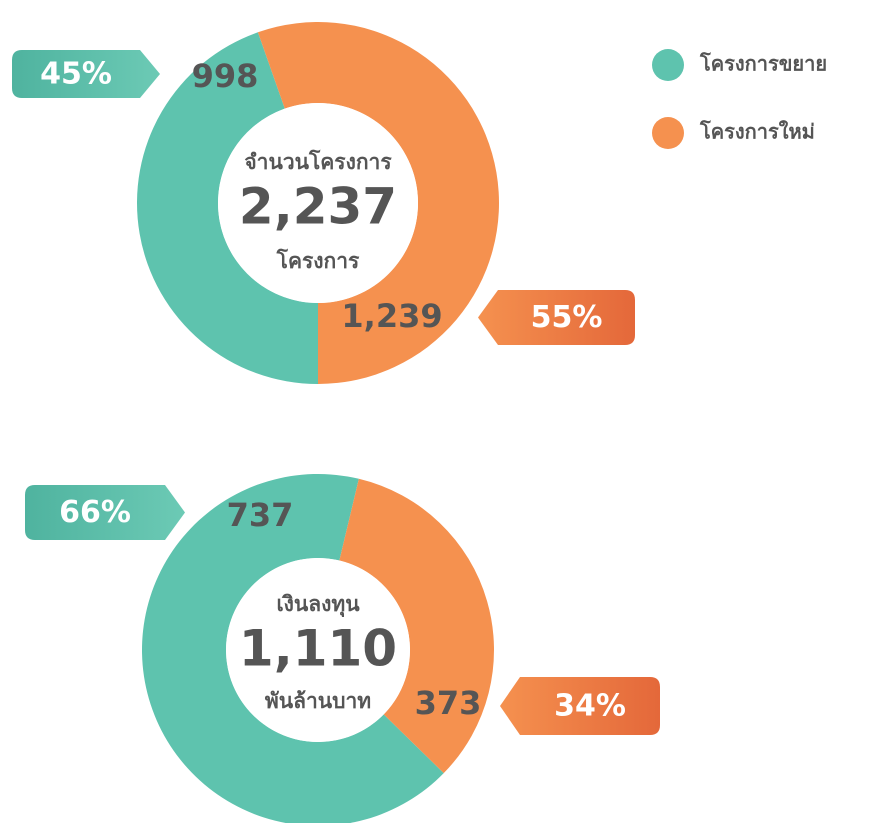  What do you see at coordinates (567, 317) in the screenshot?
I see `percent-label: 55%` at bounding box center [567, 317].